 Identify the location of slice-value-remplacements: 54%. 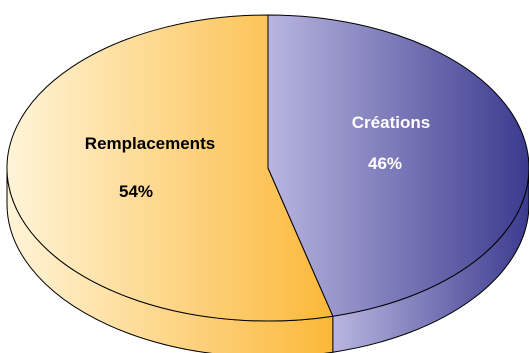
(136, 191).